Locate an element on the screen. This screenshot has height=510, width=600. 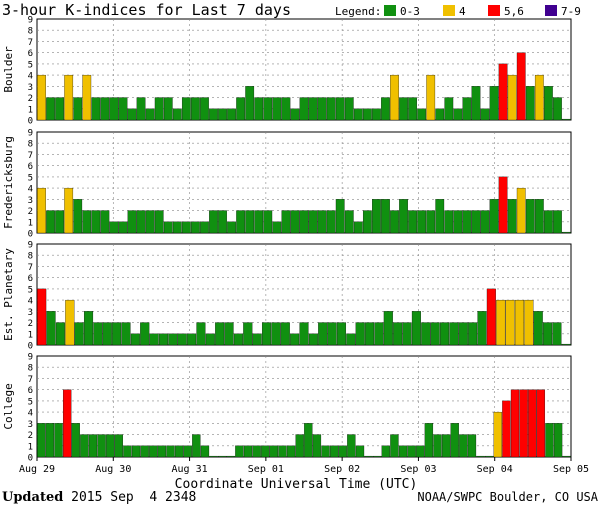
chart-title: 3-hour K-indices for Last 7 days is located at coordinates (146, 10).